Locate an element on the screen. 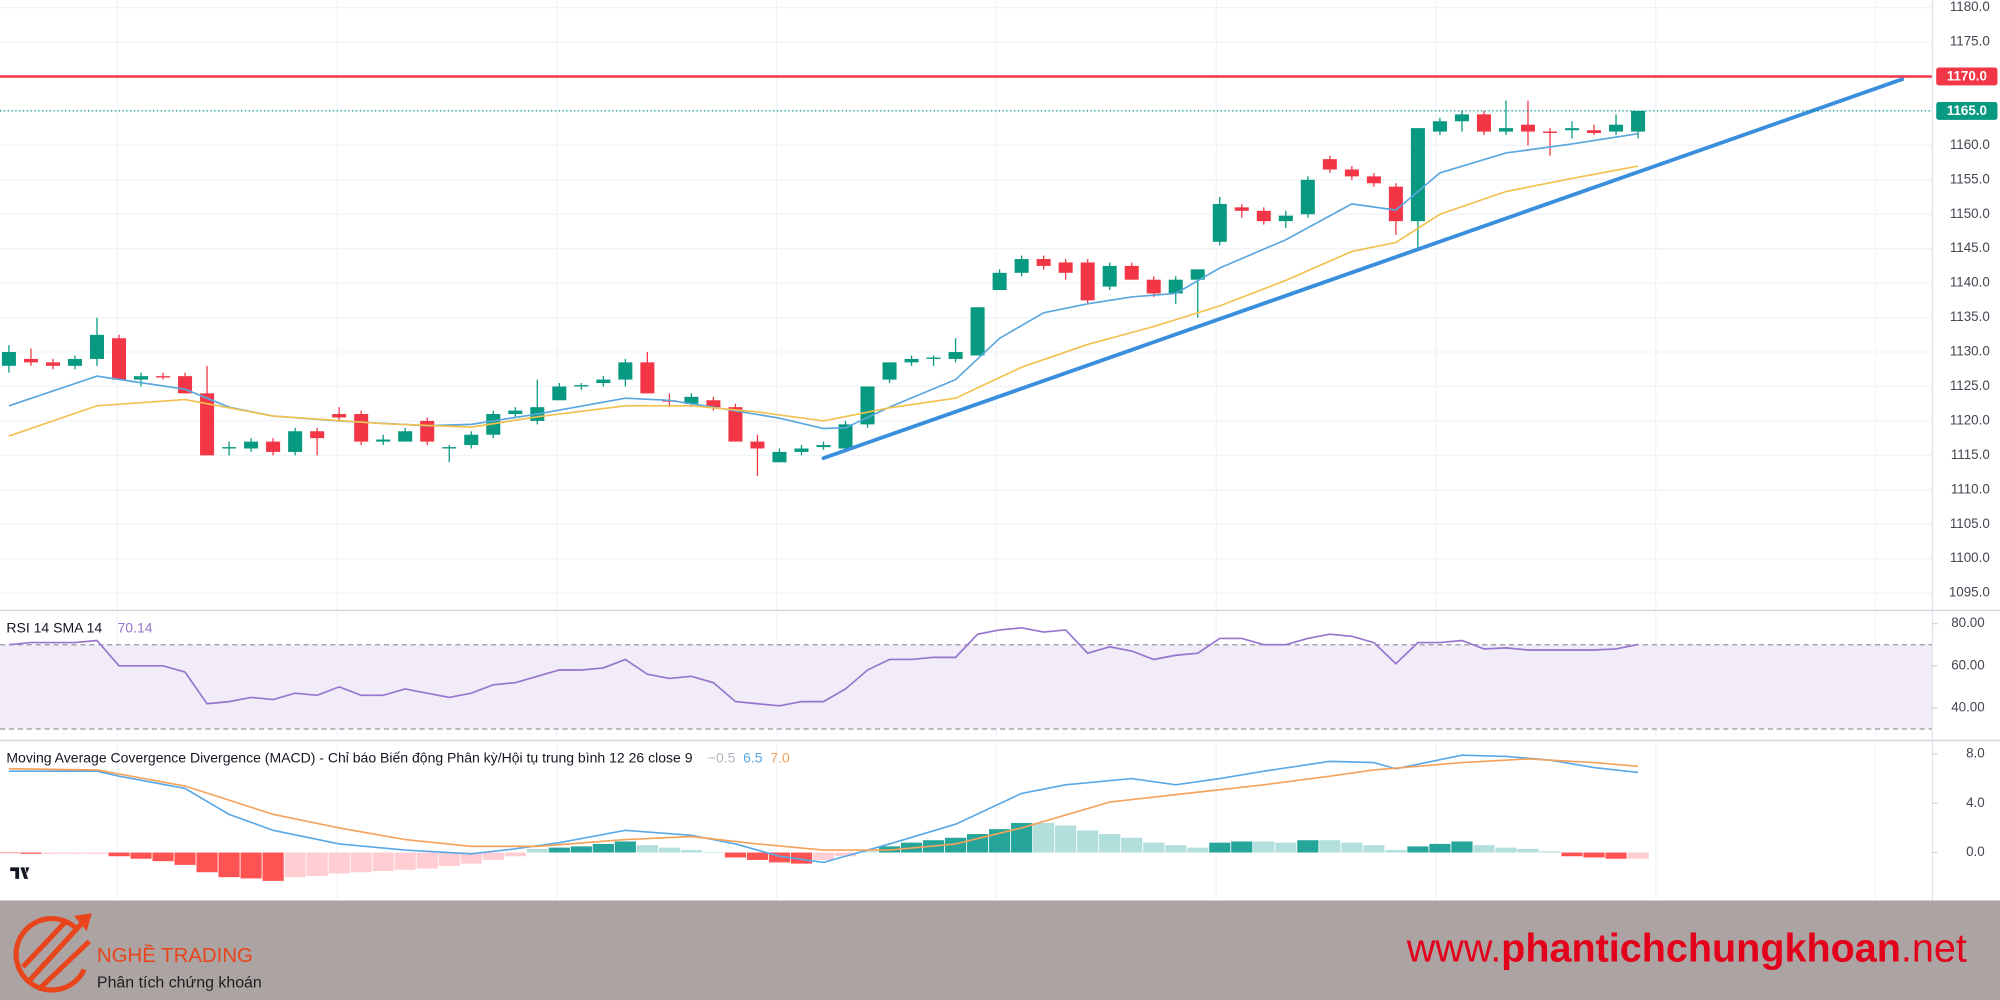 This screenshot has width=2000, height=1000. y-tick-label: 60.00 is located at coordinates (1967, 664).